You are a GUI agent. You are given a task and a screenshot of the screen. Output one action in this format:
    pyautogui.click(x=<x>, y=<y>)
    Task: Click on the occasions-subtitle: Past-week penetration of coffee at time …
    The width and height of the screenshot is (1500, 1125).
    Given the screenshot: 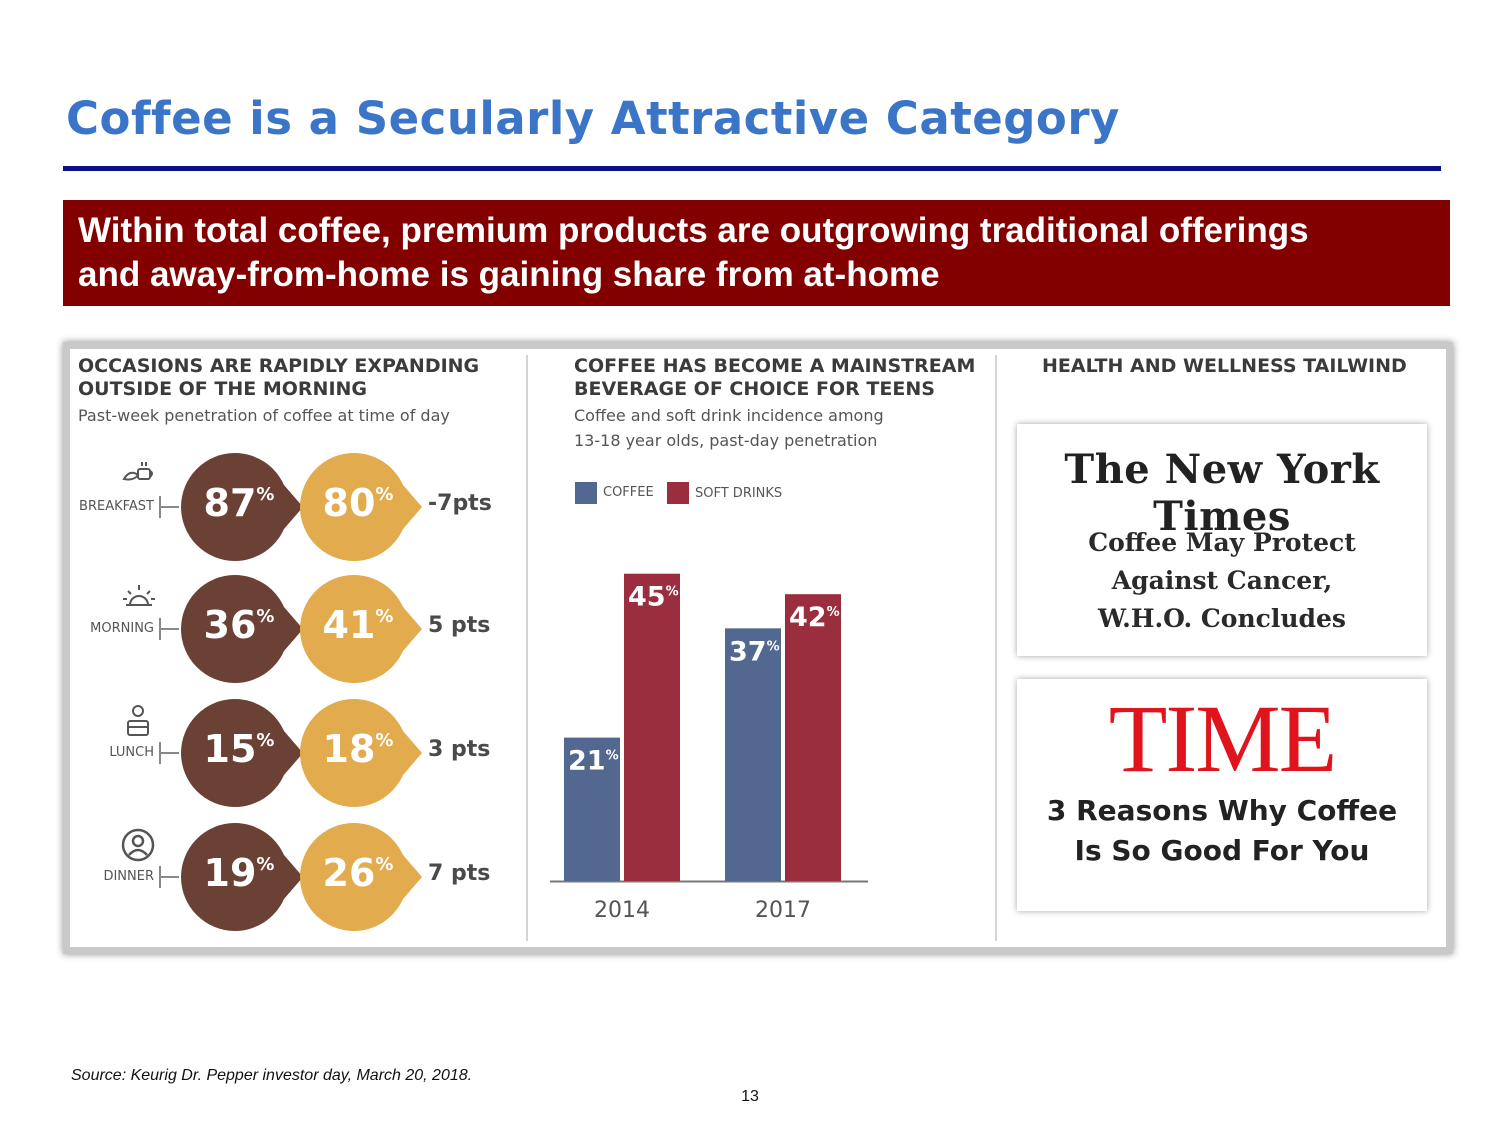 What is the action you would take?
    pyautogui.click(x=264, y=415)
    